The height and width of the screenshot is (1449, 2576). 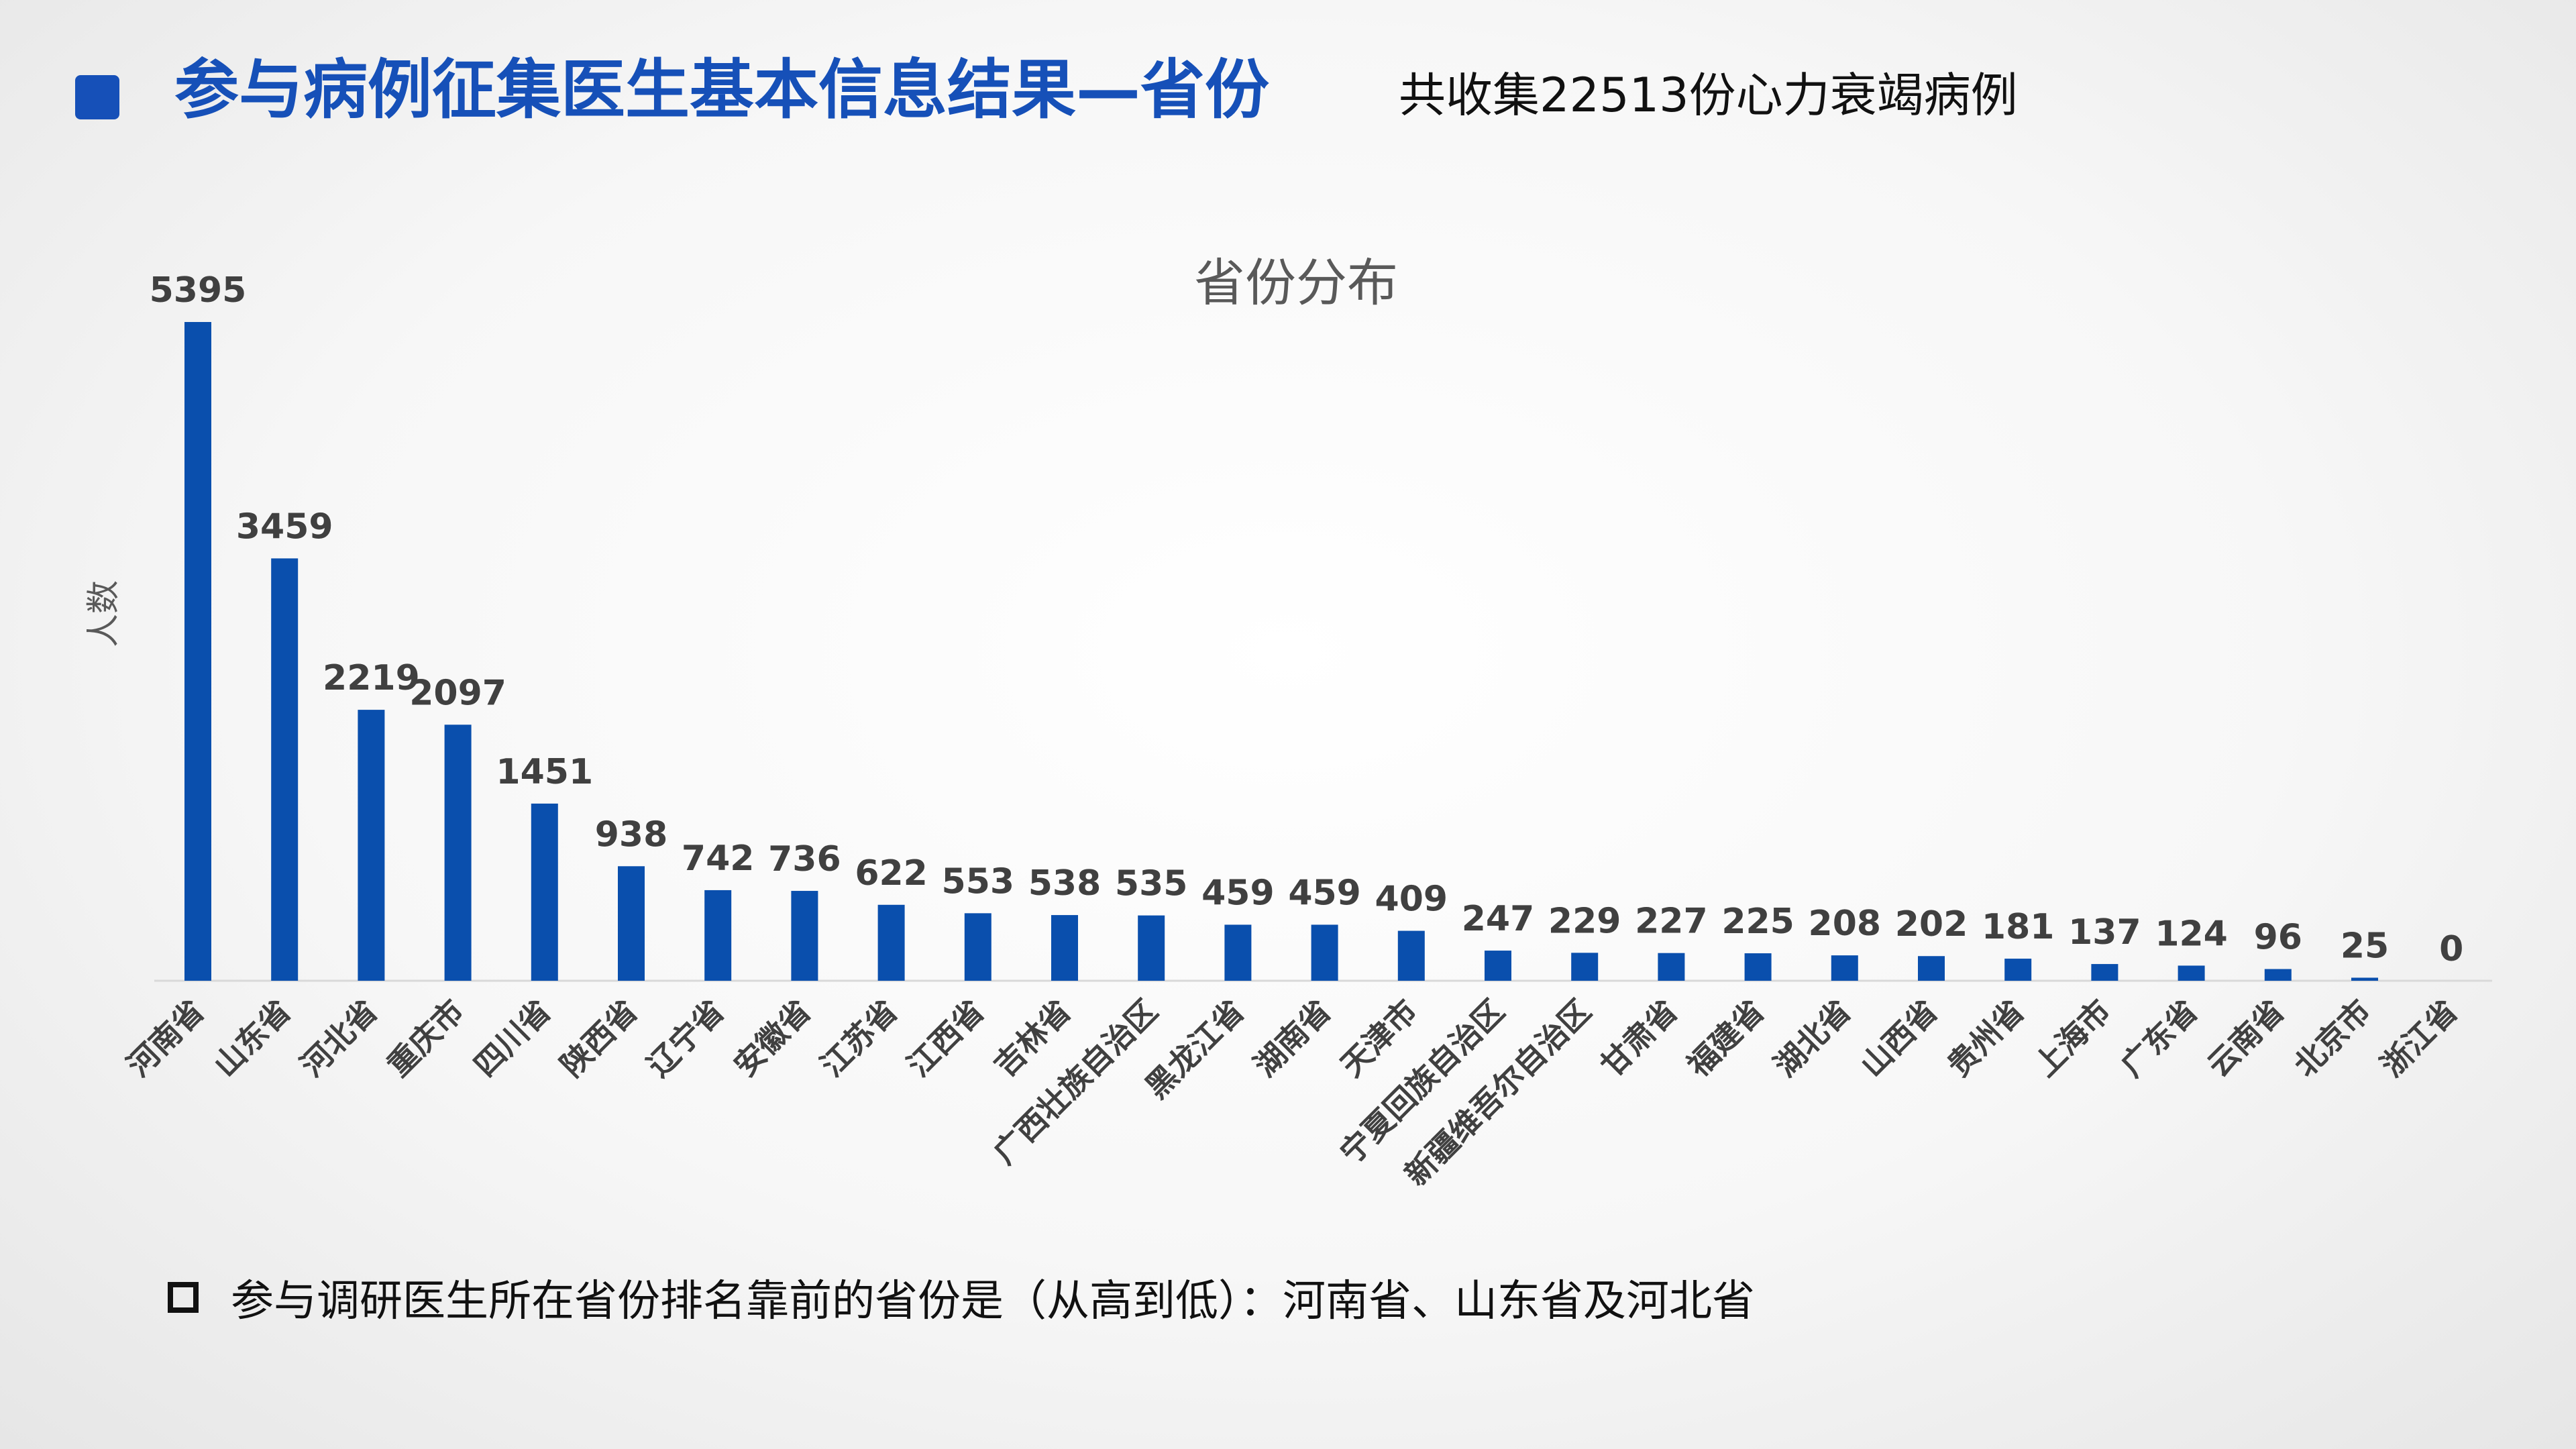 What do you see at coordinates (2365, 946) in the screenshot?
I see `data-label: 25` at bounding box center [2365, 946].